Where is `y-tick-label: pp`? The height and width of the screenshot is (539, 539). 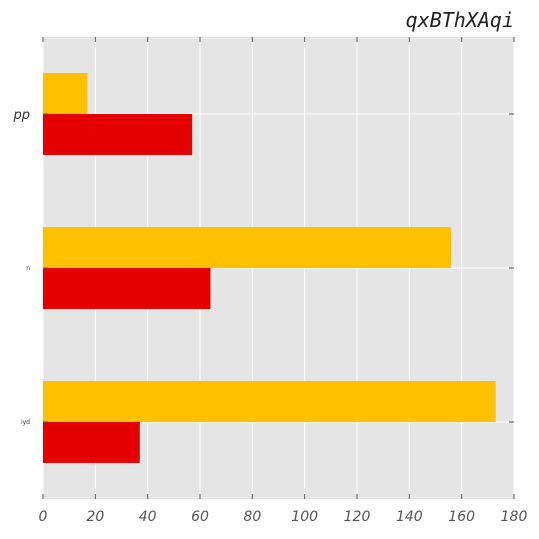
y-tick-label: pp is located at coordinates (21, 115).